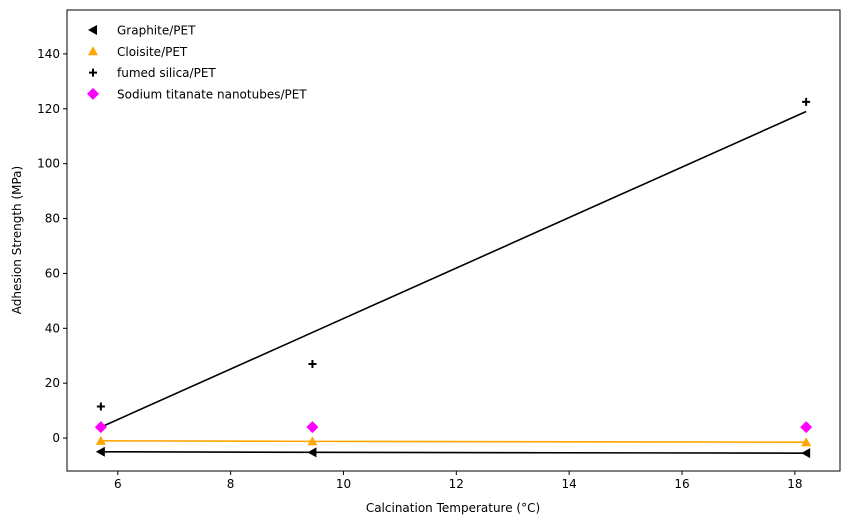 The height and width of the screenshot is (525, 850). Describe the element at coordinates (152, 52) in the screenshot. I see `legend-label-1: Cloisite/PET` at that location.